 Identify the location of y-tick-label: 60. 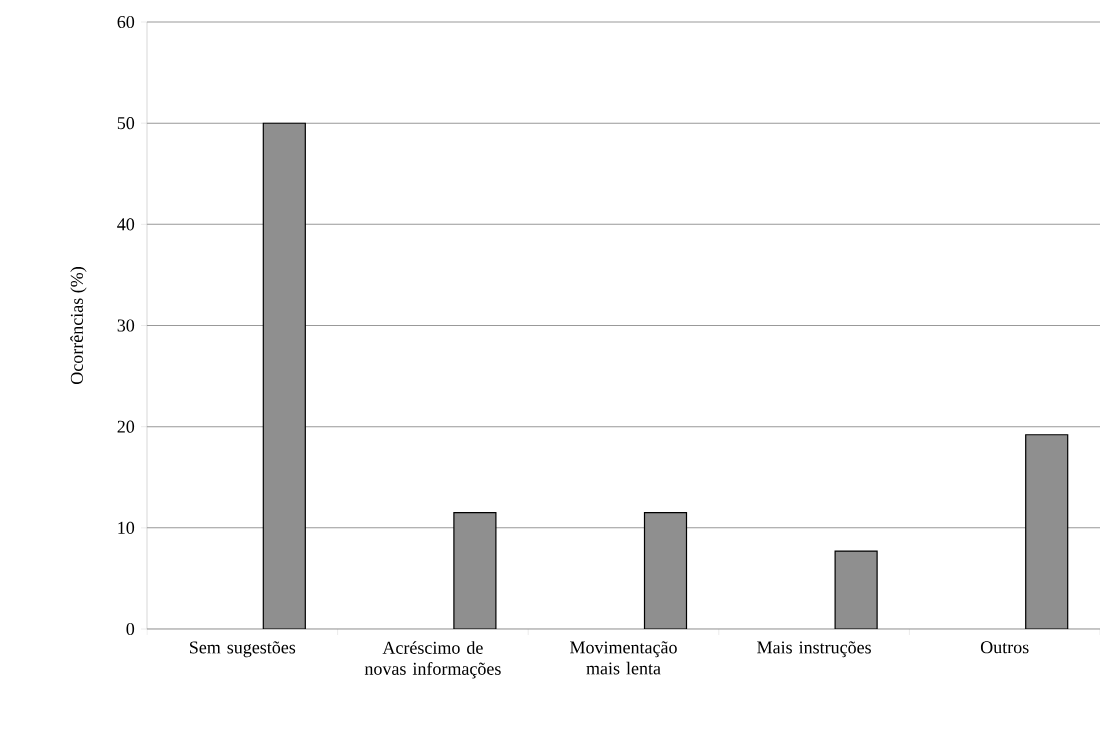
(126, 22).